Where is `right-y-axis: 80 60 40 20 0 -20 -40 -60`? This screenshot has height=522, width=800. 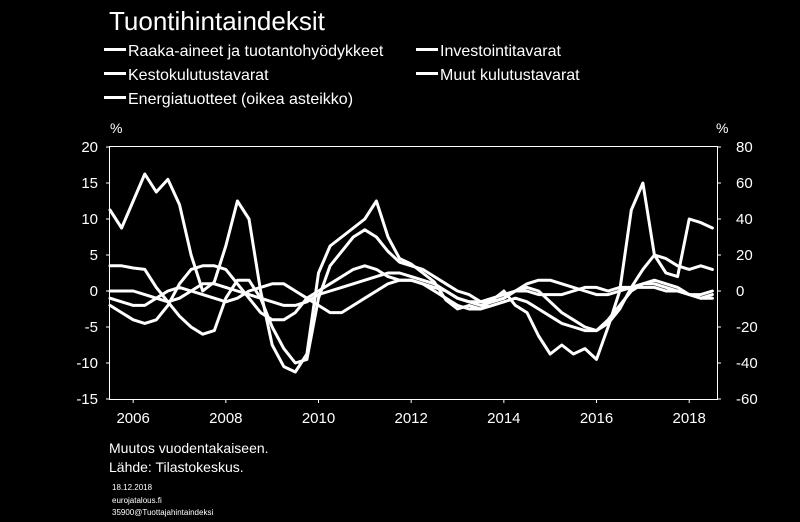 right-y-axis: 80 60 40 20 0 -20 -40 -60 is located at coordinates (737, 273).